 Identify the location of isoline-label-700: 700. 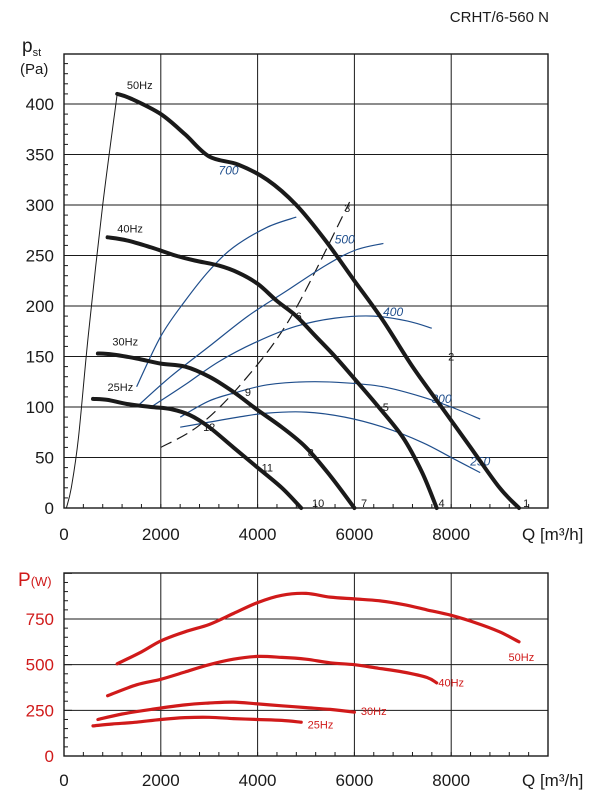
(229, 171).